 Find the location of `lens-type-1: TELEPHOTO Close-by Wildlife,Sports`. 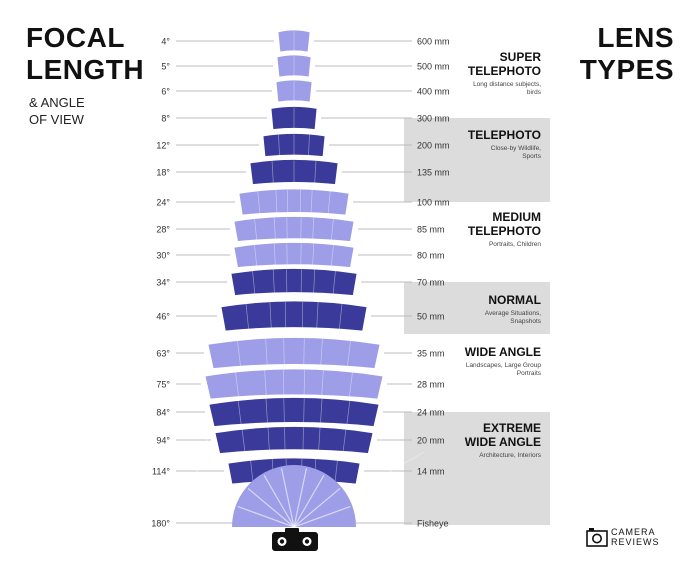

lens-type-1: TELEPHOTO Close-by Wildlife,Sports is located at coordinates (505, 144).